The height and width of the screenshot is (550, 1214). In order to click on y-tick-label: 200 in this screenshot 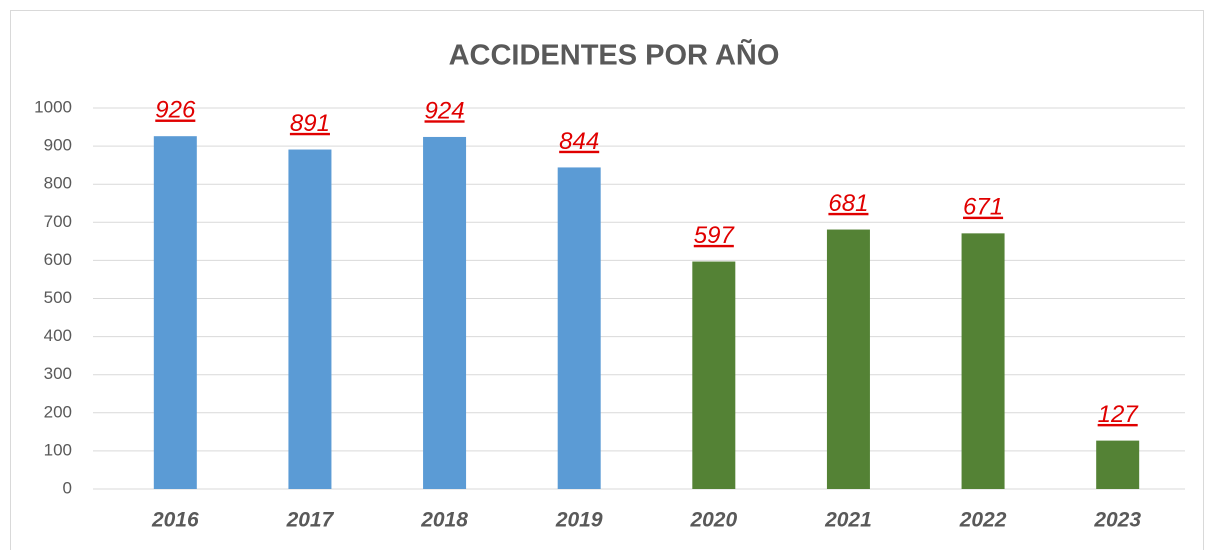, I will do `click(58, 411)`.